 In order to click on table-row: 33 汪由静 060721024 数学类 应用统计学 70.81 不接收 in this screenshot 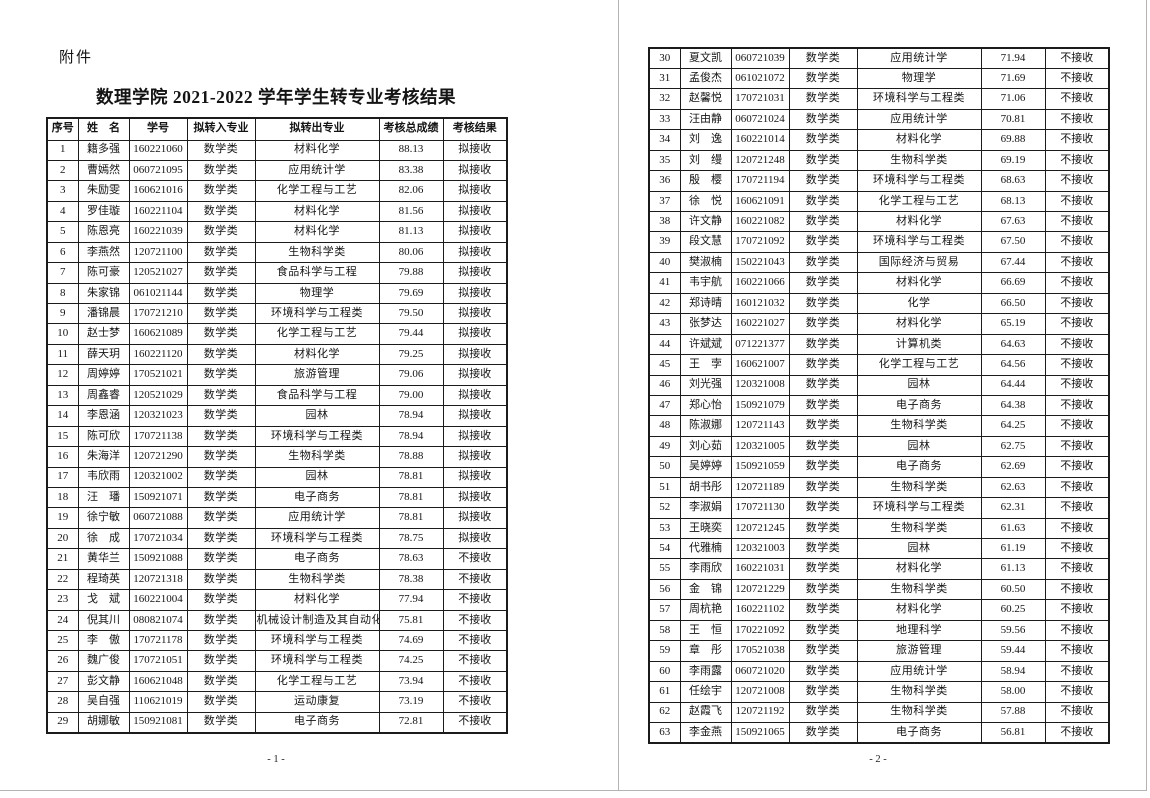, I will do `click(879, 119)`.